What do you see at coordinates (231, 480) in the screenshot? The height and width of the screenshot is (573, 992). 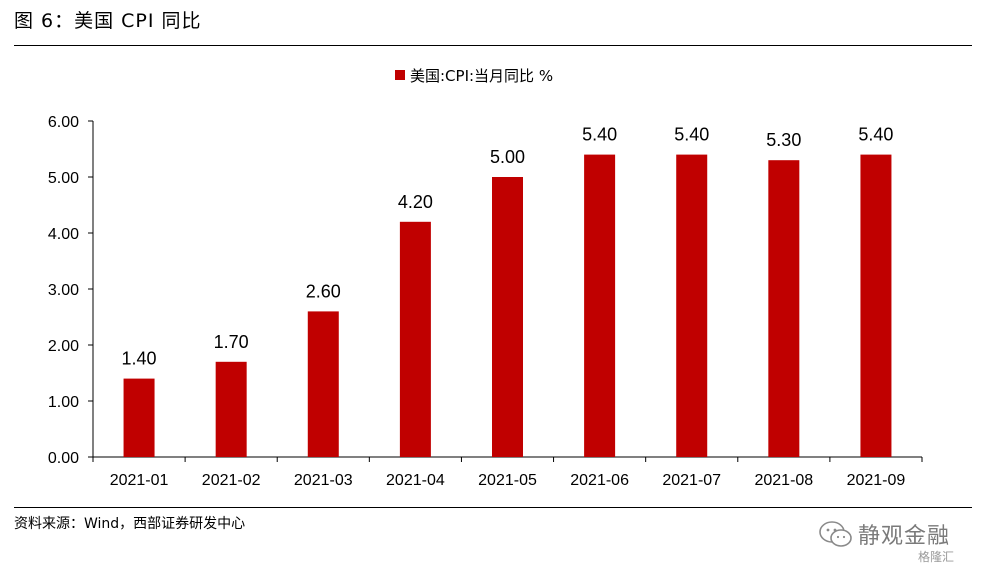 I see `x-tick-label: 2021-02` at bounding box center [231, 480].